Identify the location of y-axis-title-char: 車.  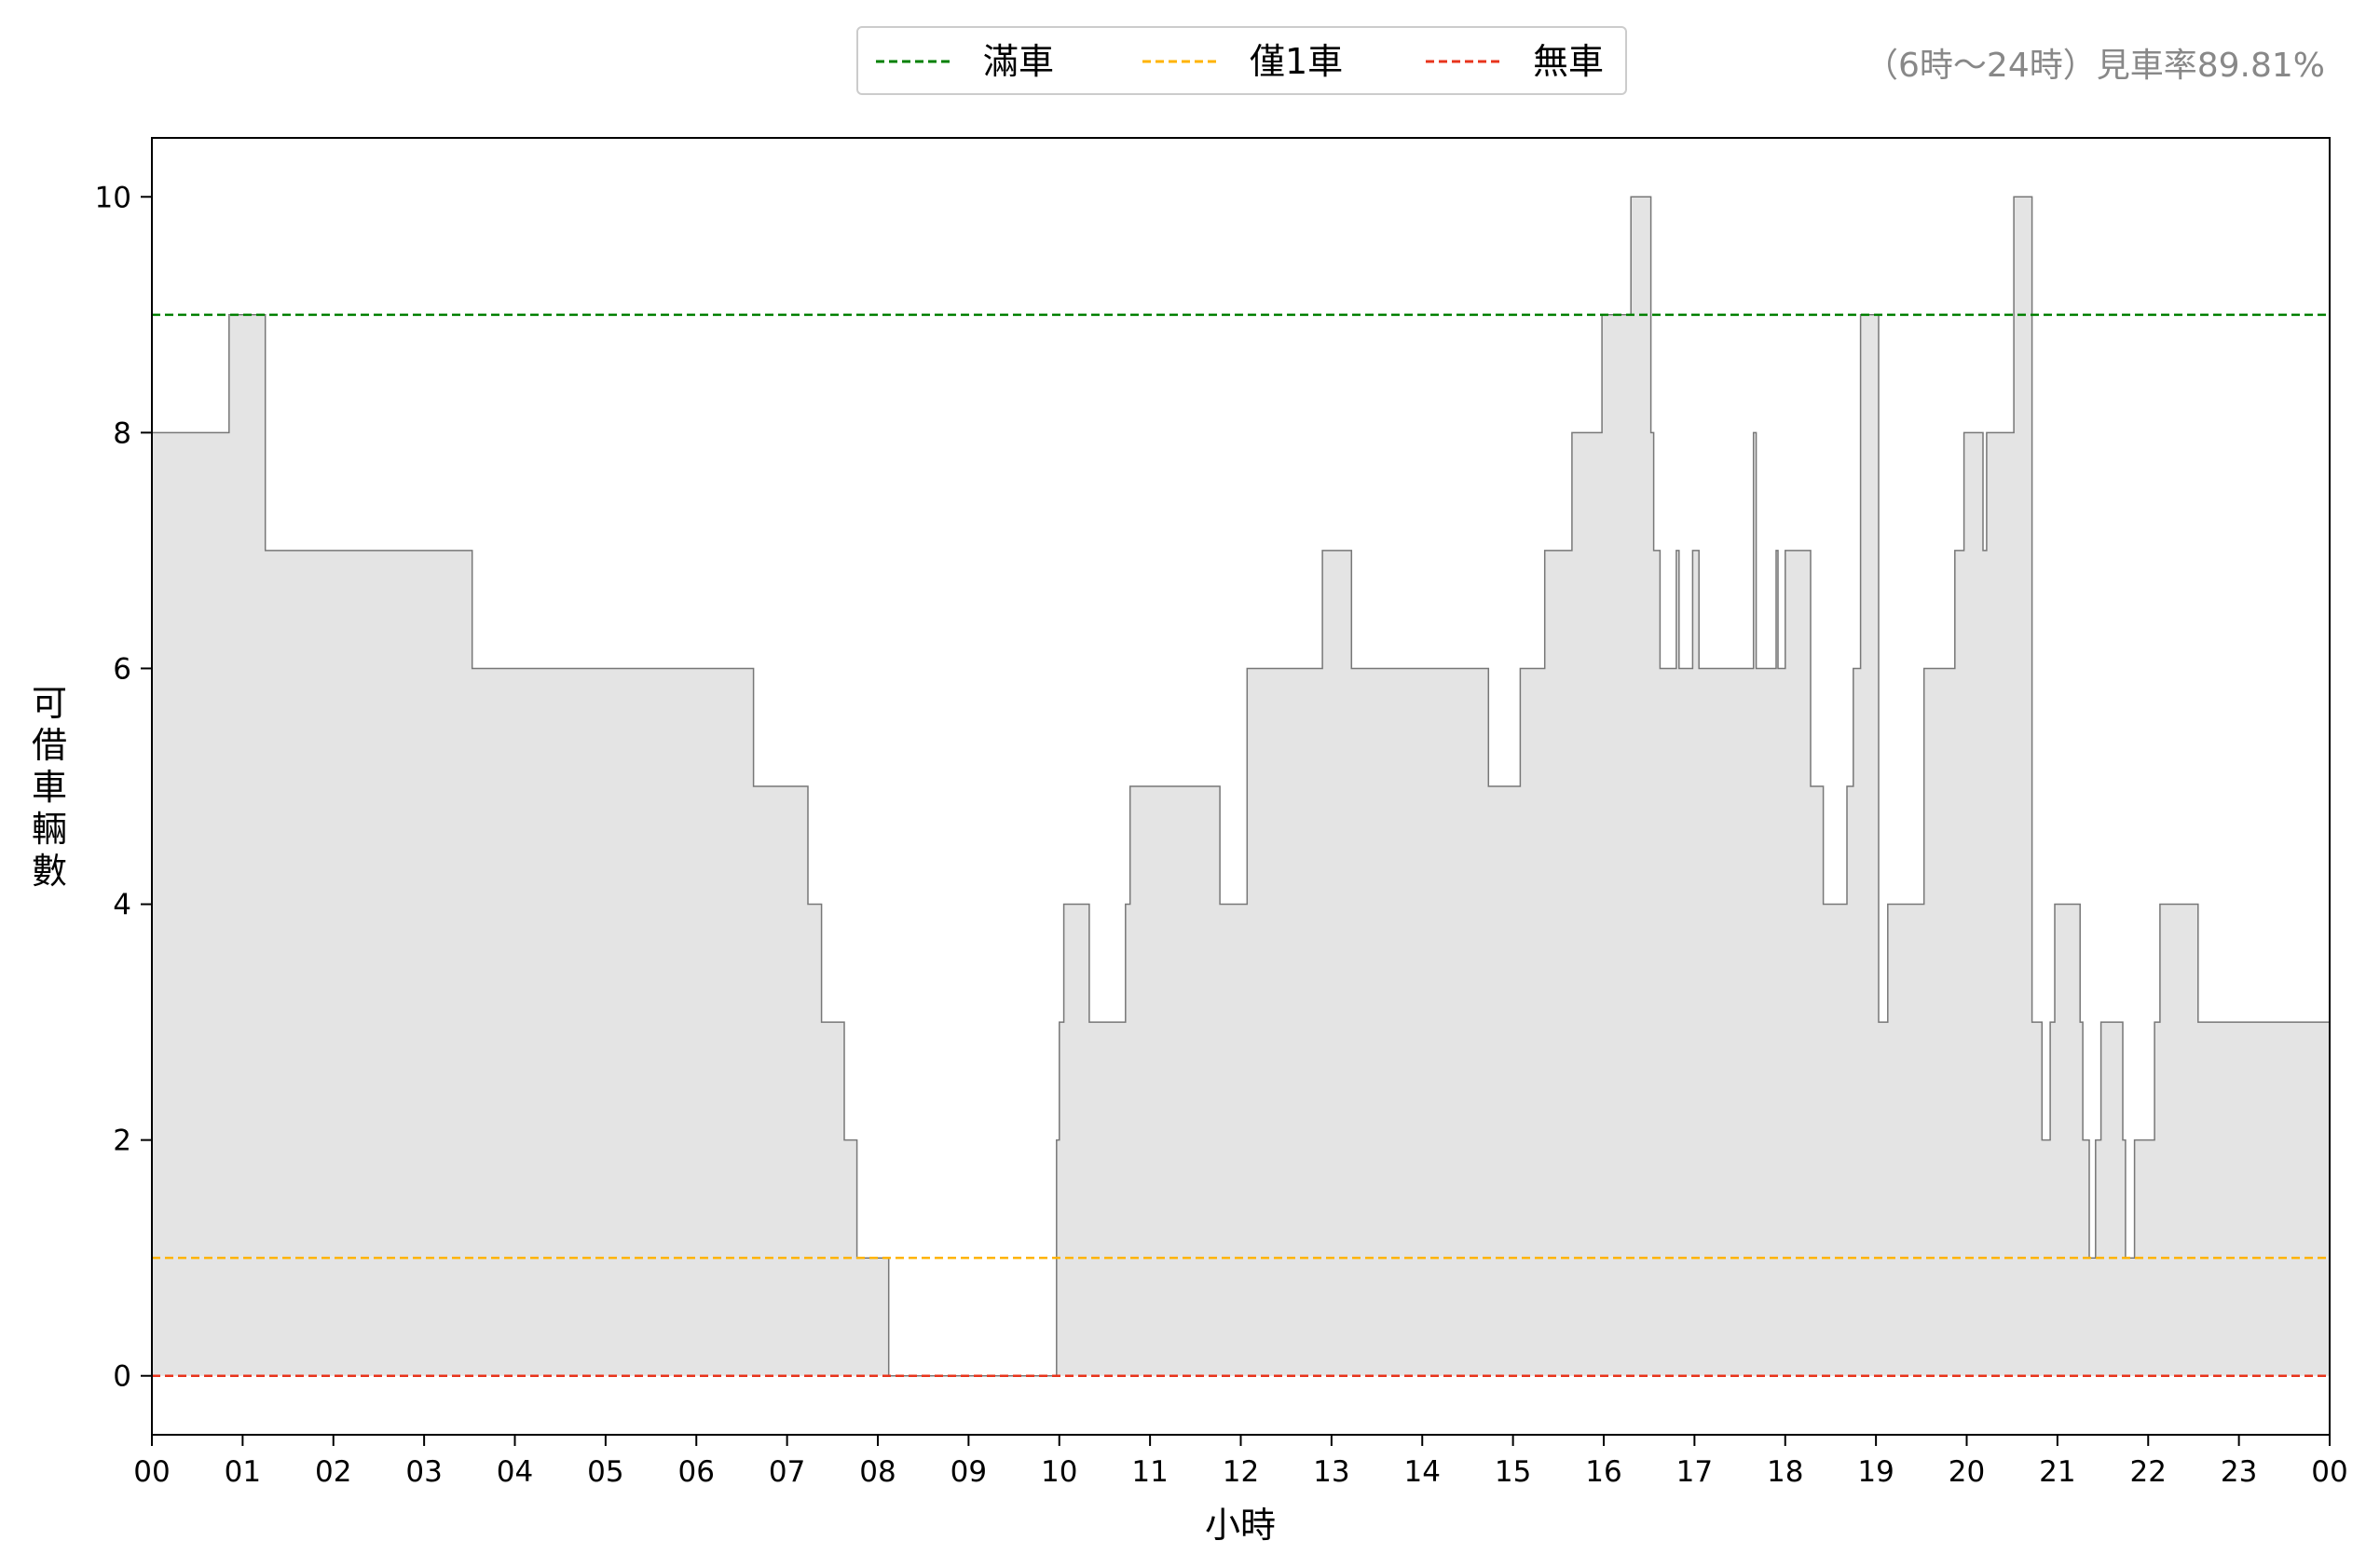
(49, 787).